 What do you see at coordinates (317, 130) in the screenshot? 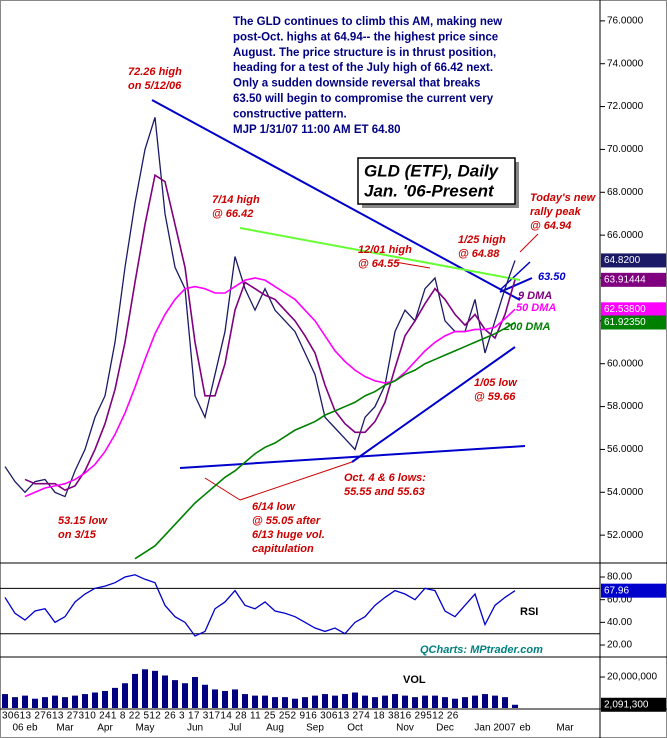
I see `commentary: MJP 1/31/07 11:00 AM ET 64.80` at bounding box center [317, 130].